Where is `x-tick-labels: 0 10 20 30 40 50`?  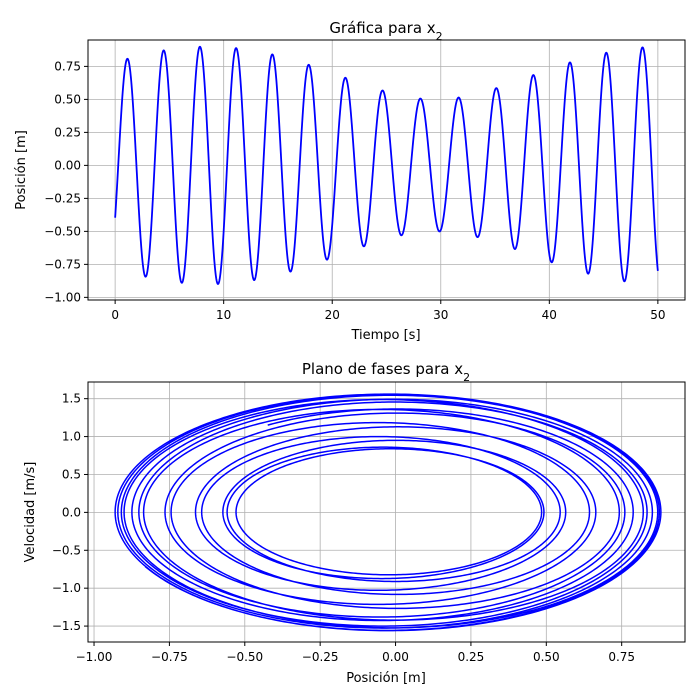 x-tick-labels: 0 10 20 30 40 50 is located at coordinates (388, 311).